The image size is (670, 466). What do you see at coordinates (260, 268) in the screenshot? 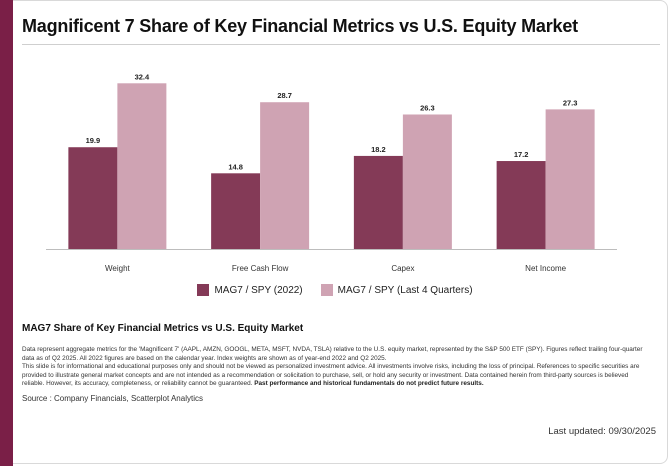
I see `x-tick-label-free-cash-flow: Free Cash Flow` at bounding box center [260, 268].